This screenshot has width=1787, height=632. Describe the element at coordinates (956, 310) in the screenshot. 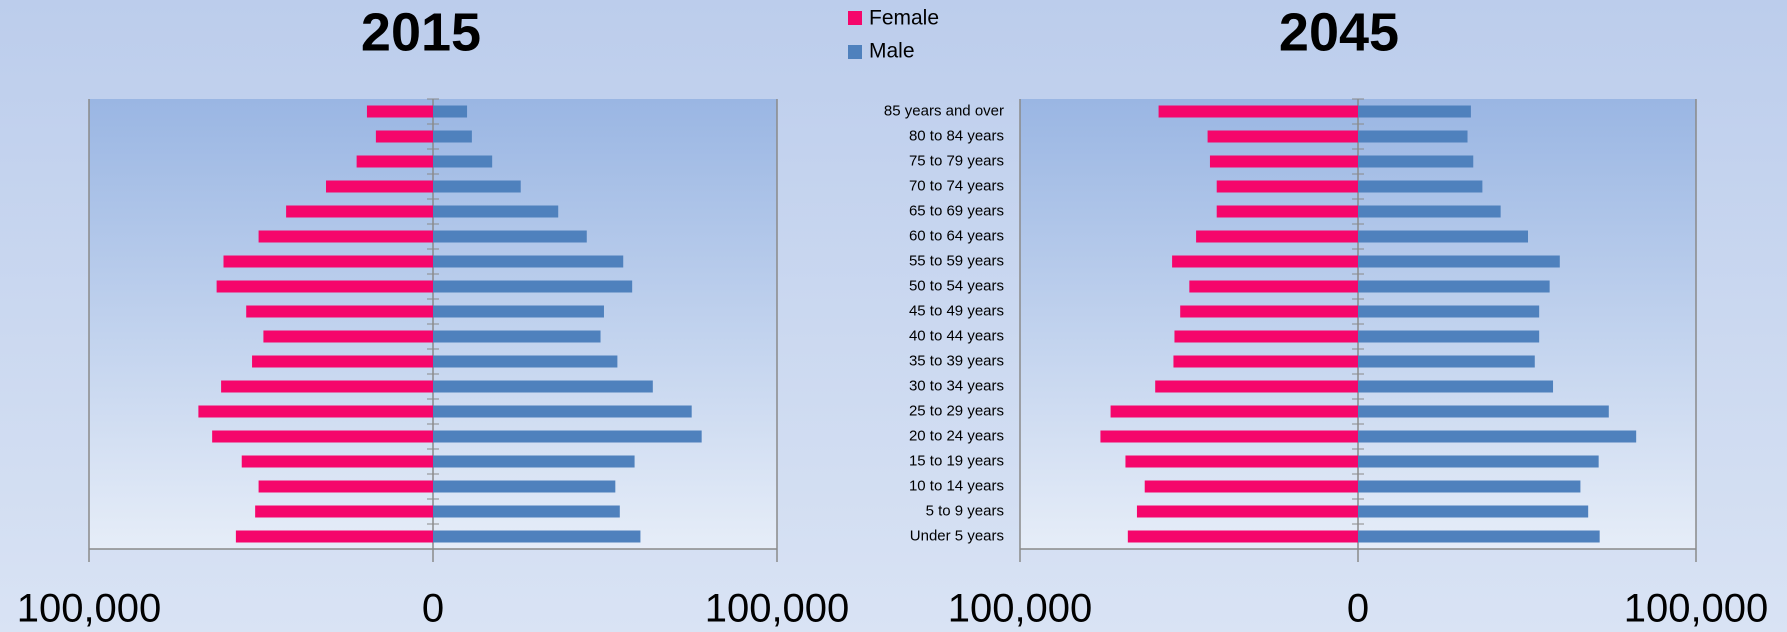

I see `y-tick-label: 45 to 49 years` at that location.